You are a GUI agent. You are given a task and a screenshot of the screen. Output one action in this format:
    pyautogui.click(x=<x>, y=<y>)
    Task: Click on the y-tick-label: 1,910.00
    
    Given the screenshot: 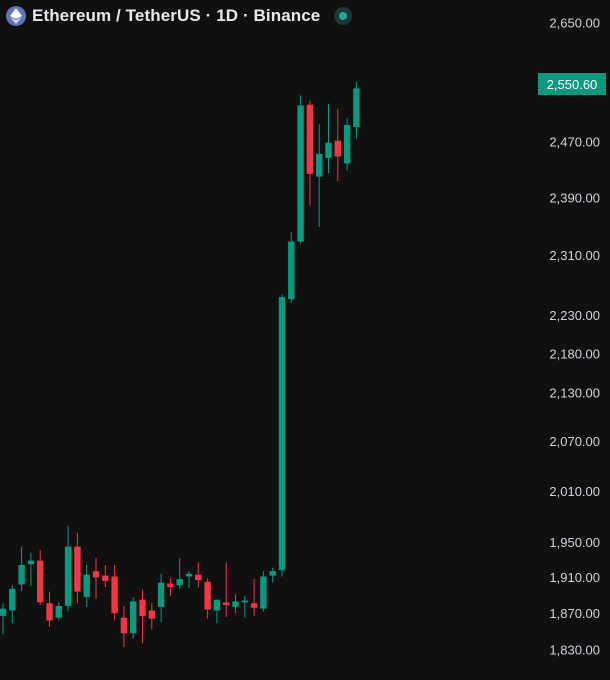 What is the action you would take?
    pyautogui.click(x=574, y=577)
    